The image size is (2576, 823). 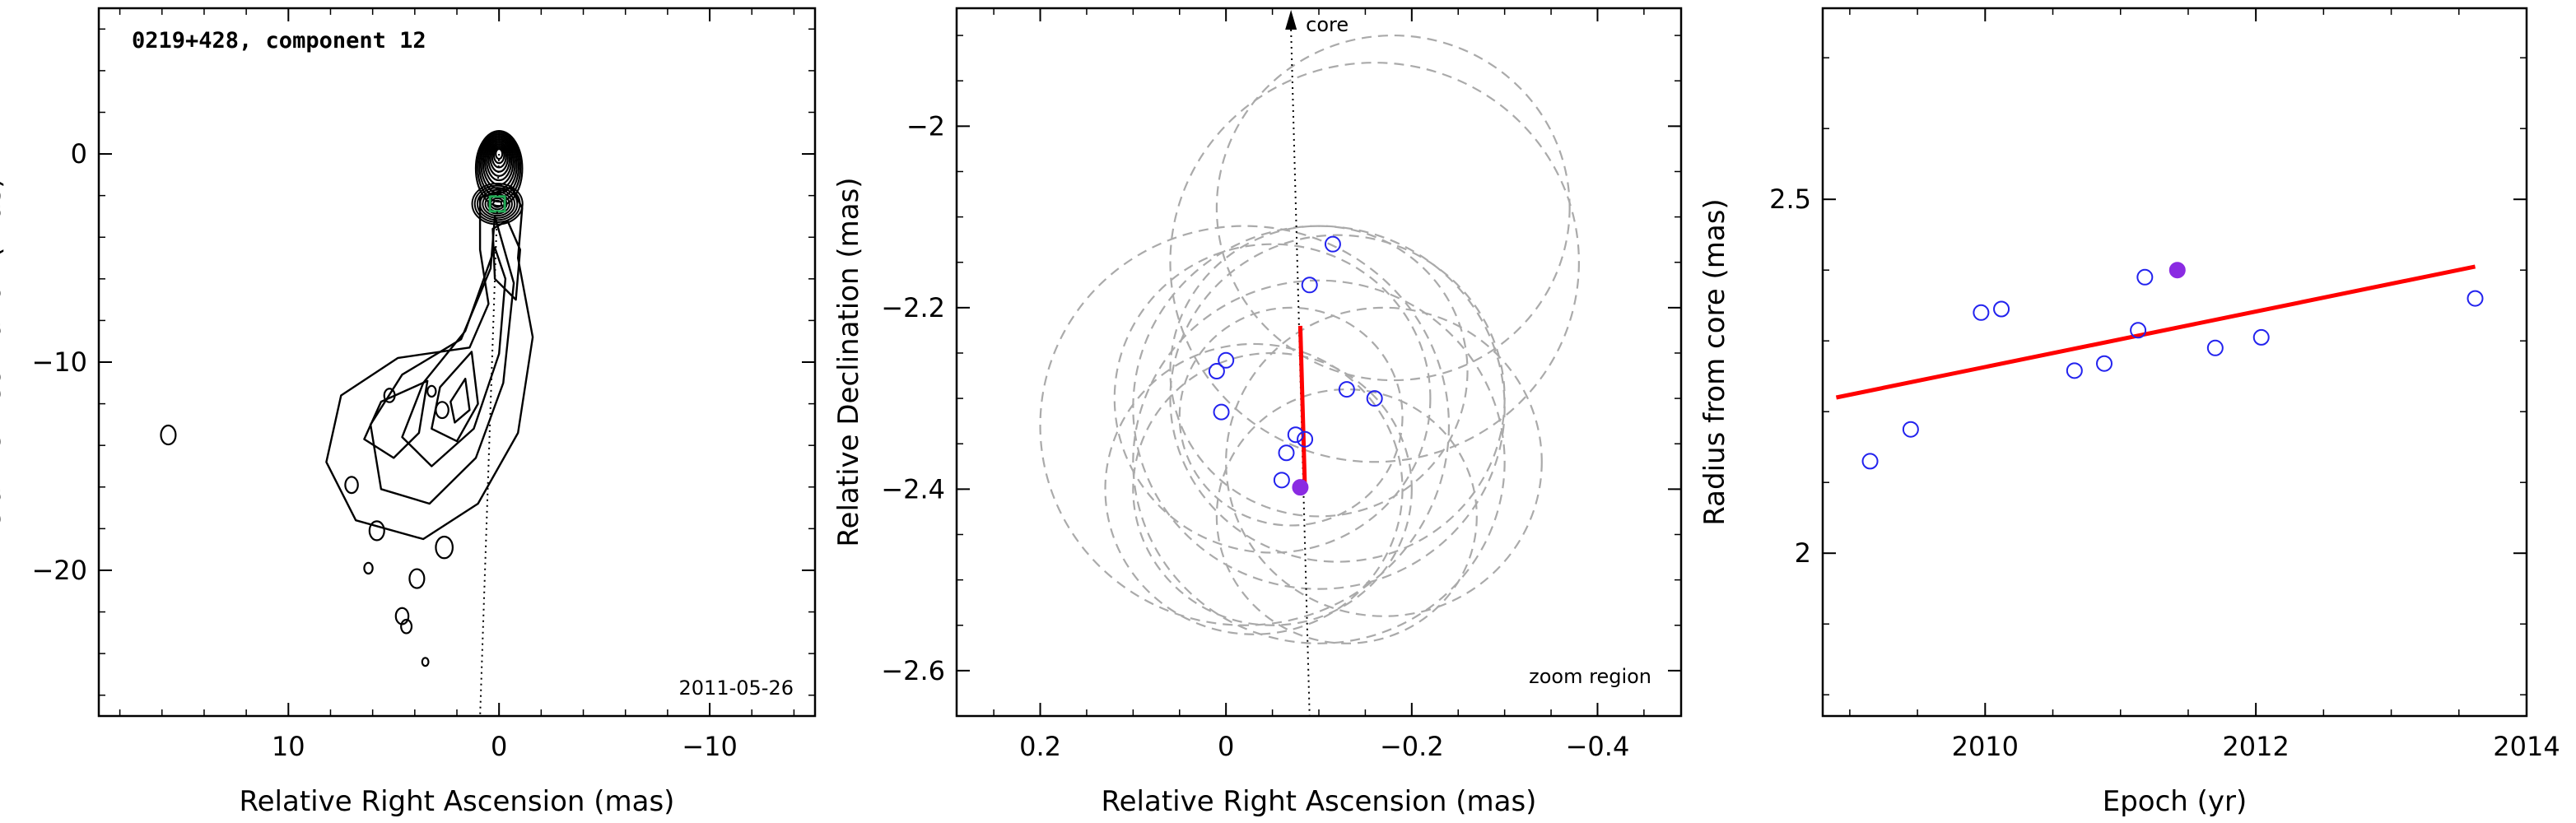 I want to click on panel-3-ylabel: Radius from core (mas), so click(x=1714, y=361).